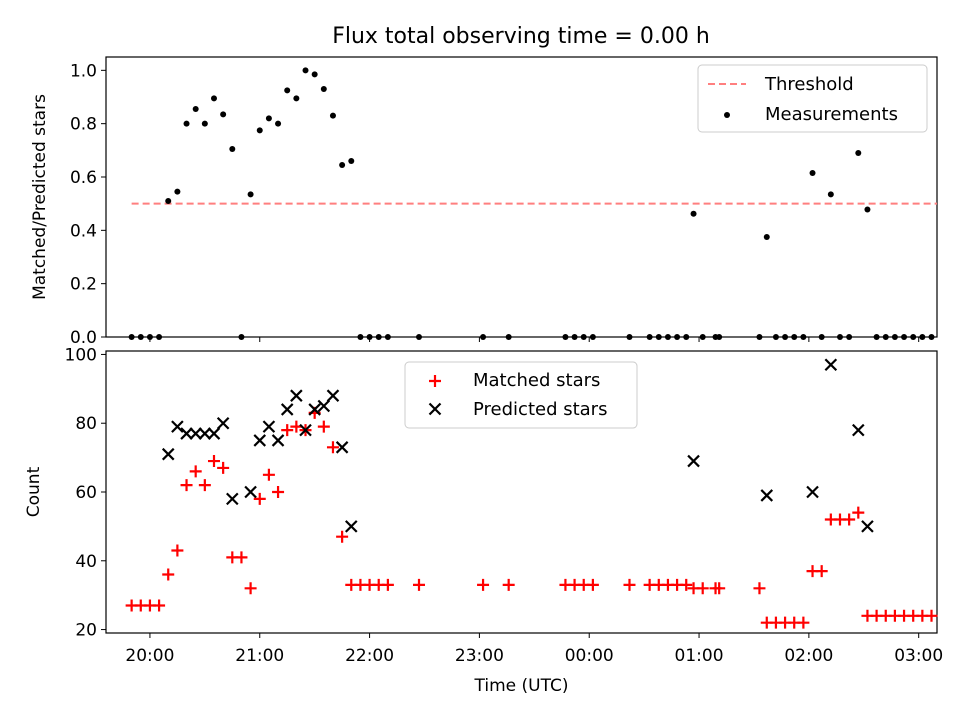 This screenshot has height=720, width=960. I want to click on top-y-tick-label: 0.8, so click(83, 125).